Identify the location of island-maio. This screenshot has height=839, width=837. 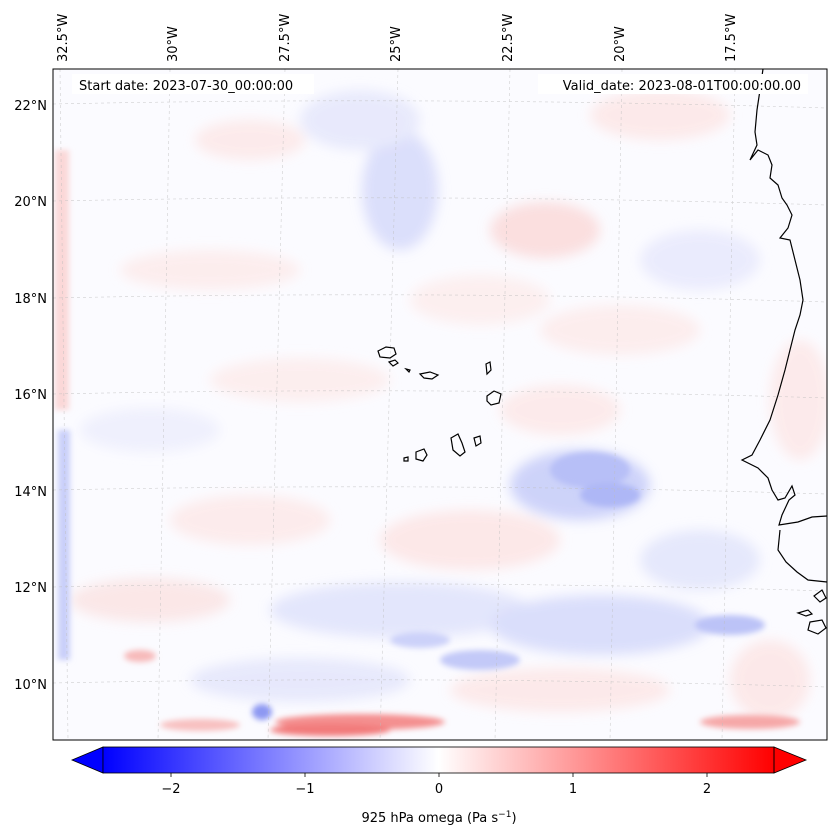
(477, 441).